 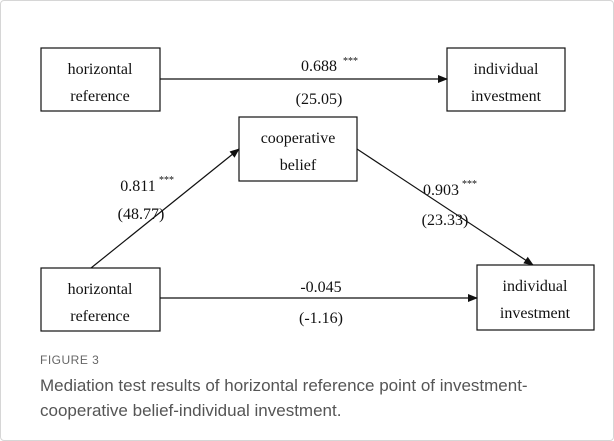 I want to click on node-label: cooperative, so click(x=298, y=138).